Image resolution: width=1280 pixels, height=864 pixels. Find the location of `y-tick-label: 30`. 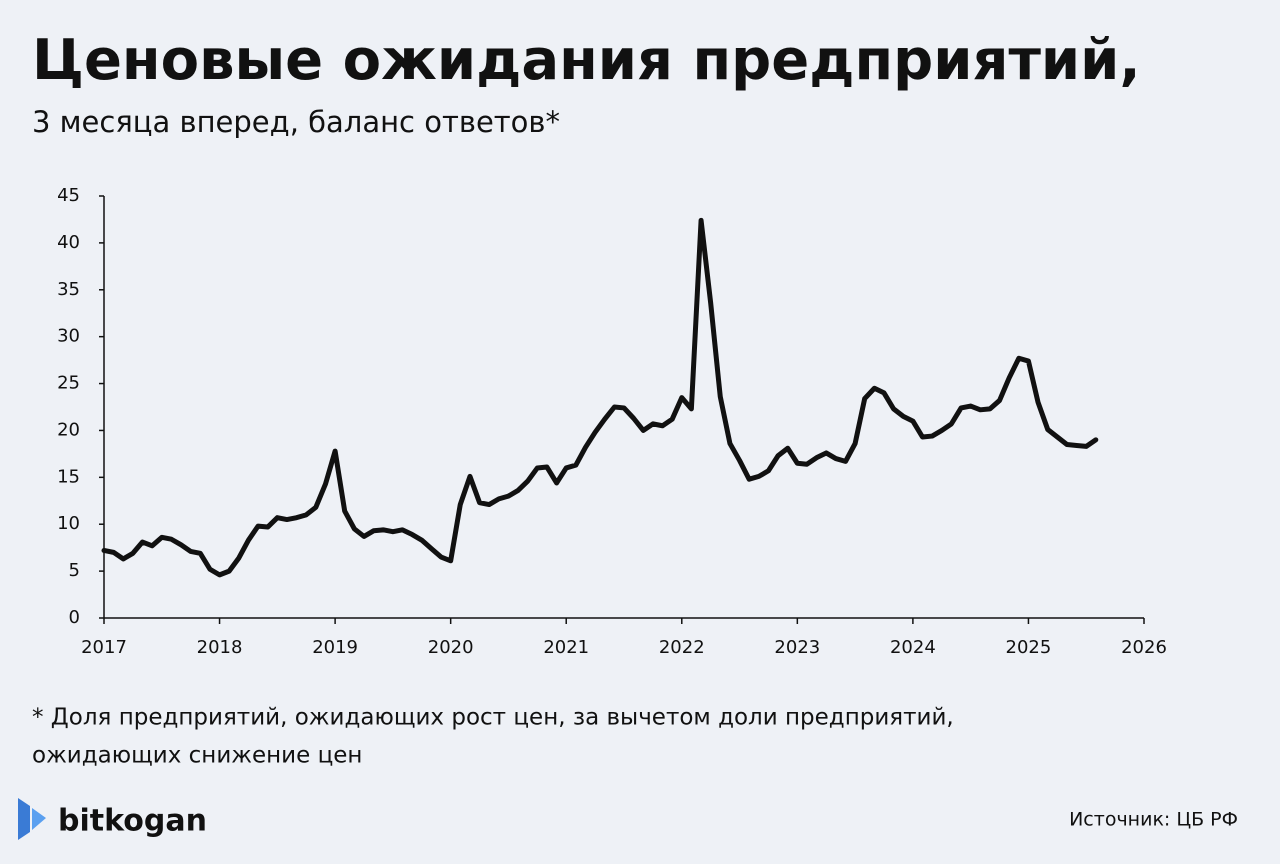

y-tick-label: 30 is located at coordinates (68, 336).